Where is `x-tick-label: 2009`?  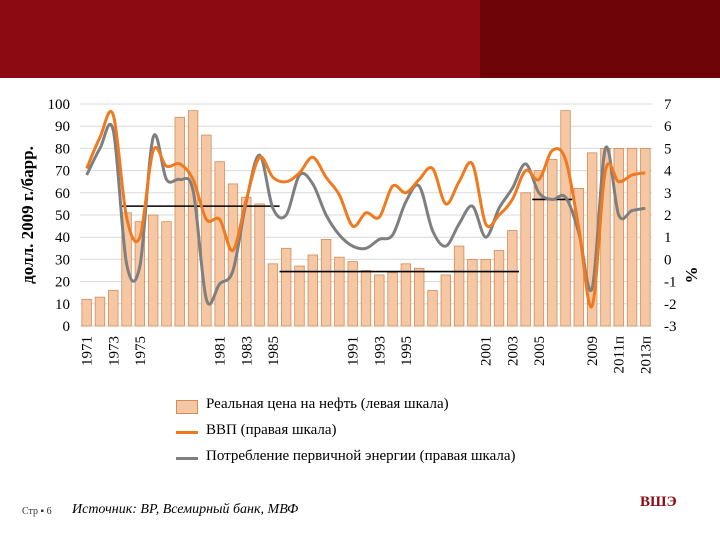
x-tick-label: 2009 is located at coordinates (593, 351).